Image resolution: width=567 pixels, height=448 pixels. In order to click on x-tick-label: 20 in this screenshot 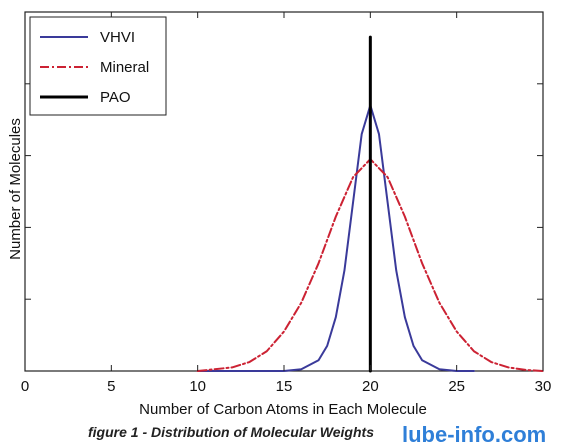, I will do `click(370, 386)`.